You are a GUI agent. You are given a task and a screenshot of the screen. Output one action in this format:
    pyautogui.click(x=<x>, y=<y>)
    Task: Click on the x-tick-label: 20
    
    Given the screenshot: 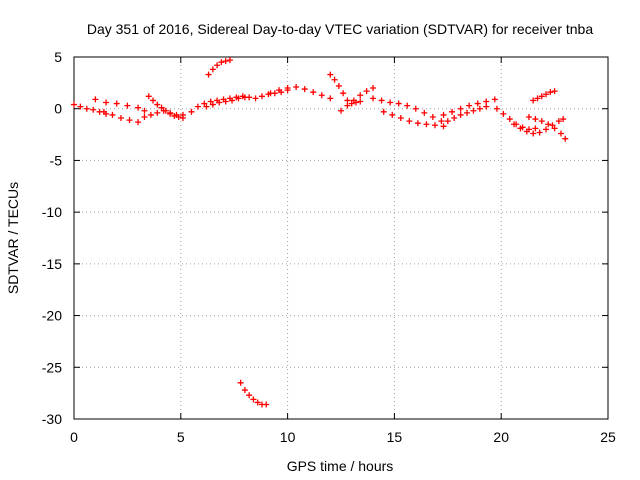 What is the action you would take?
    pyautogui.click(x=501, y=437)
    